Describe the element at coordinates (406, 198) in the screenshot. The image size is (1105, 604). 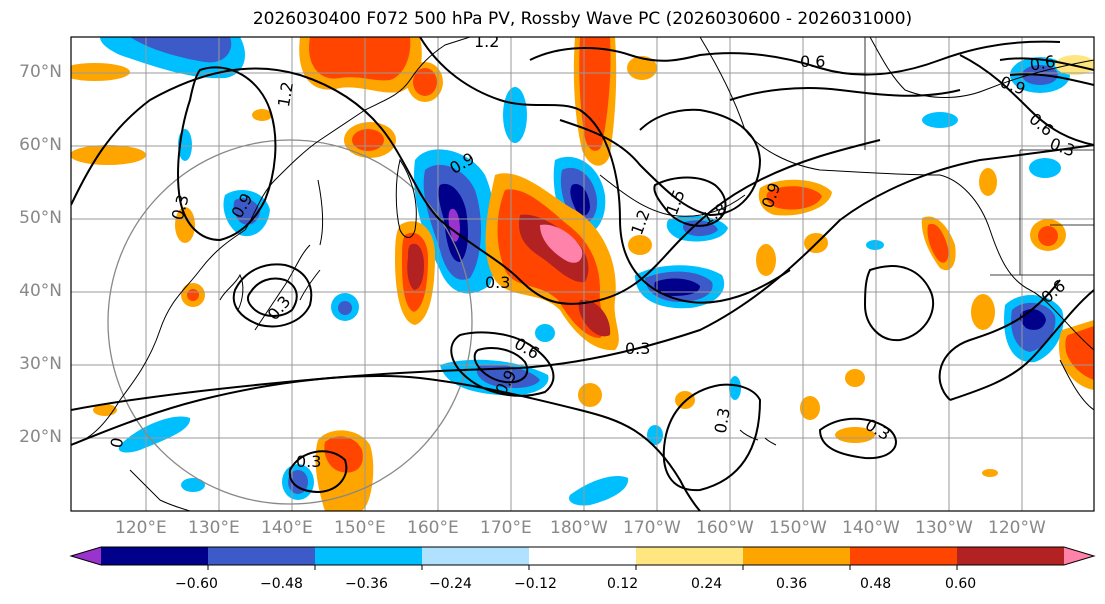
I see `kamchatka-coast` at that location.